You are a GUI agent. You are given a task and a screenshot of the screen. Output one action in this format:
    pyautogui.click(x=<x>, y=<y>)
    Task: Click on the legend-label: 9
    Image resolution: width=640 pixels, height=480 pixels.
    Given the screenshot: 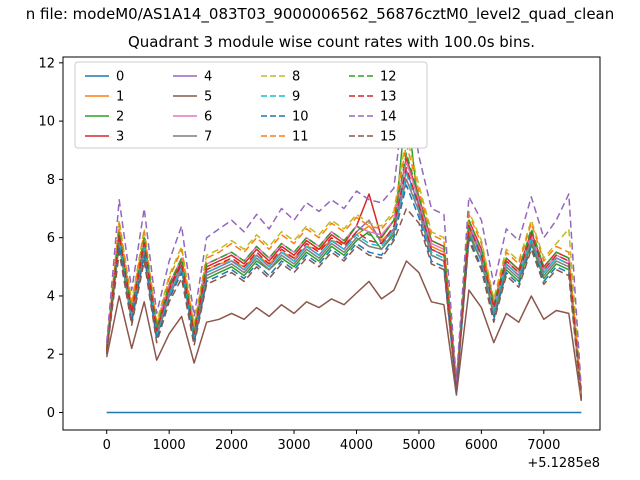 What is the action you would take?
    pyautogui.click(x=296, y=97)
    